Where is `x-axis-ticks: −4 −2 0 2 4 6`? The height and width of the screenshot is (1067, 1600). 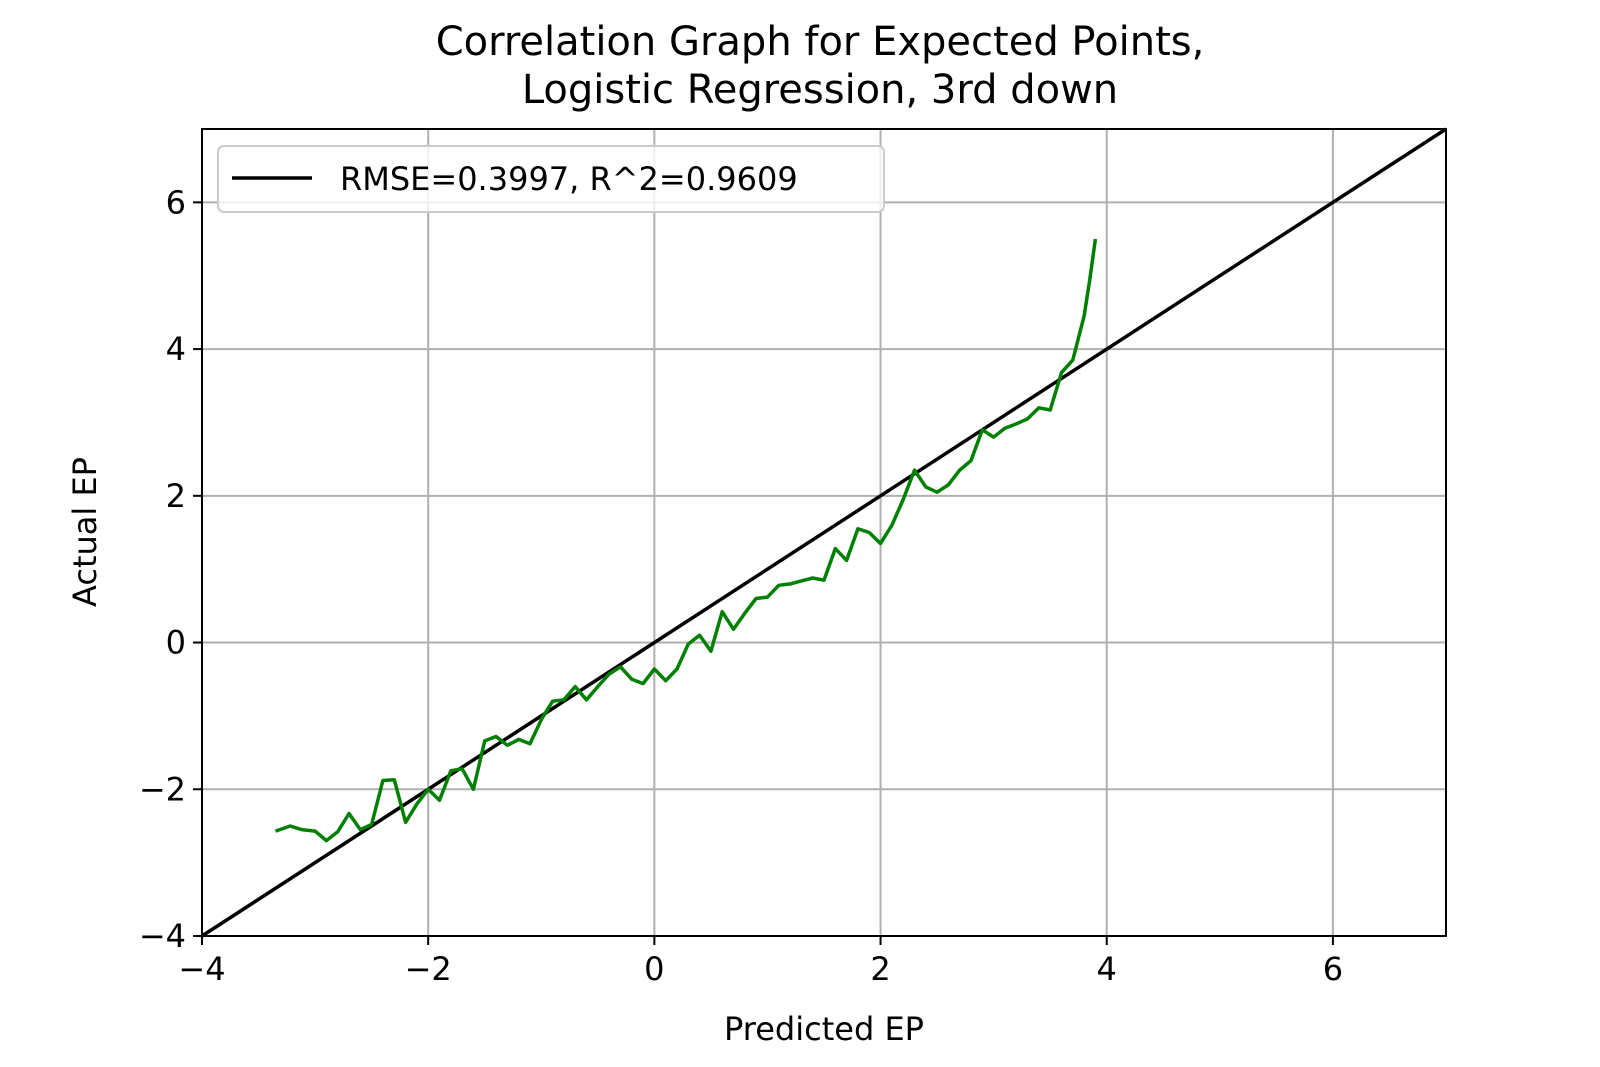 x-axis-ticks: −4 −2 0 2 4 6 is located at coordinates (760, 962).